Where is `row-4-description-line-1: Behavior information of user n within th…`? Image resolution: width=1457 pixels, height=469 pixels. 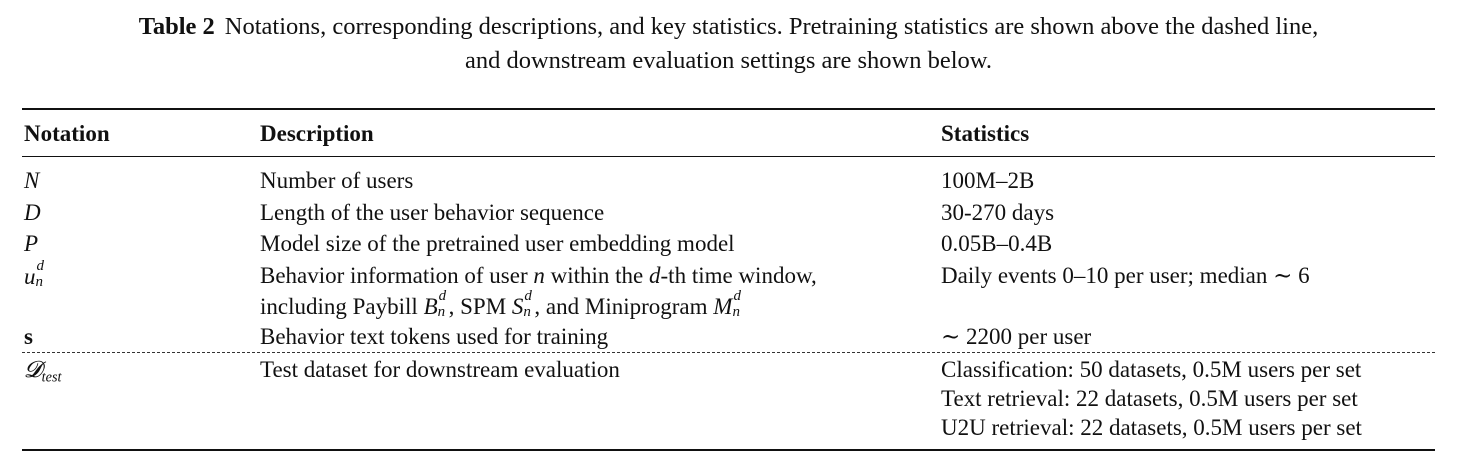 row-4-description-line-1: Behavior information of user n within th… is located at coordinates (538, 275).